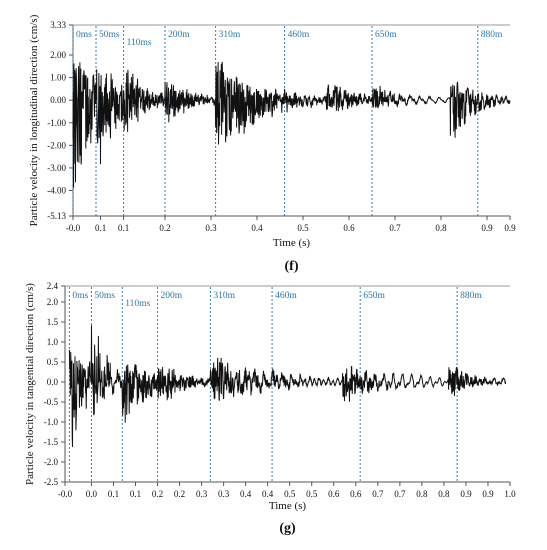 Image resolution: width=547 pixels, height=550 pixels. I want to click on y-tick-label: 1.0, so click(53, 342).